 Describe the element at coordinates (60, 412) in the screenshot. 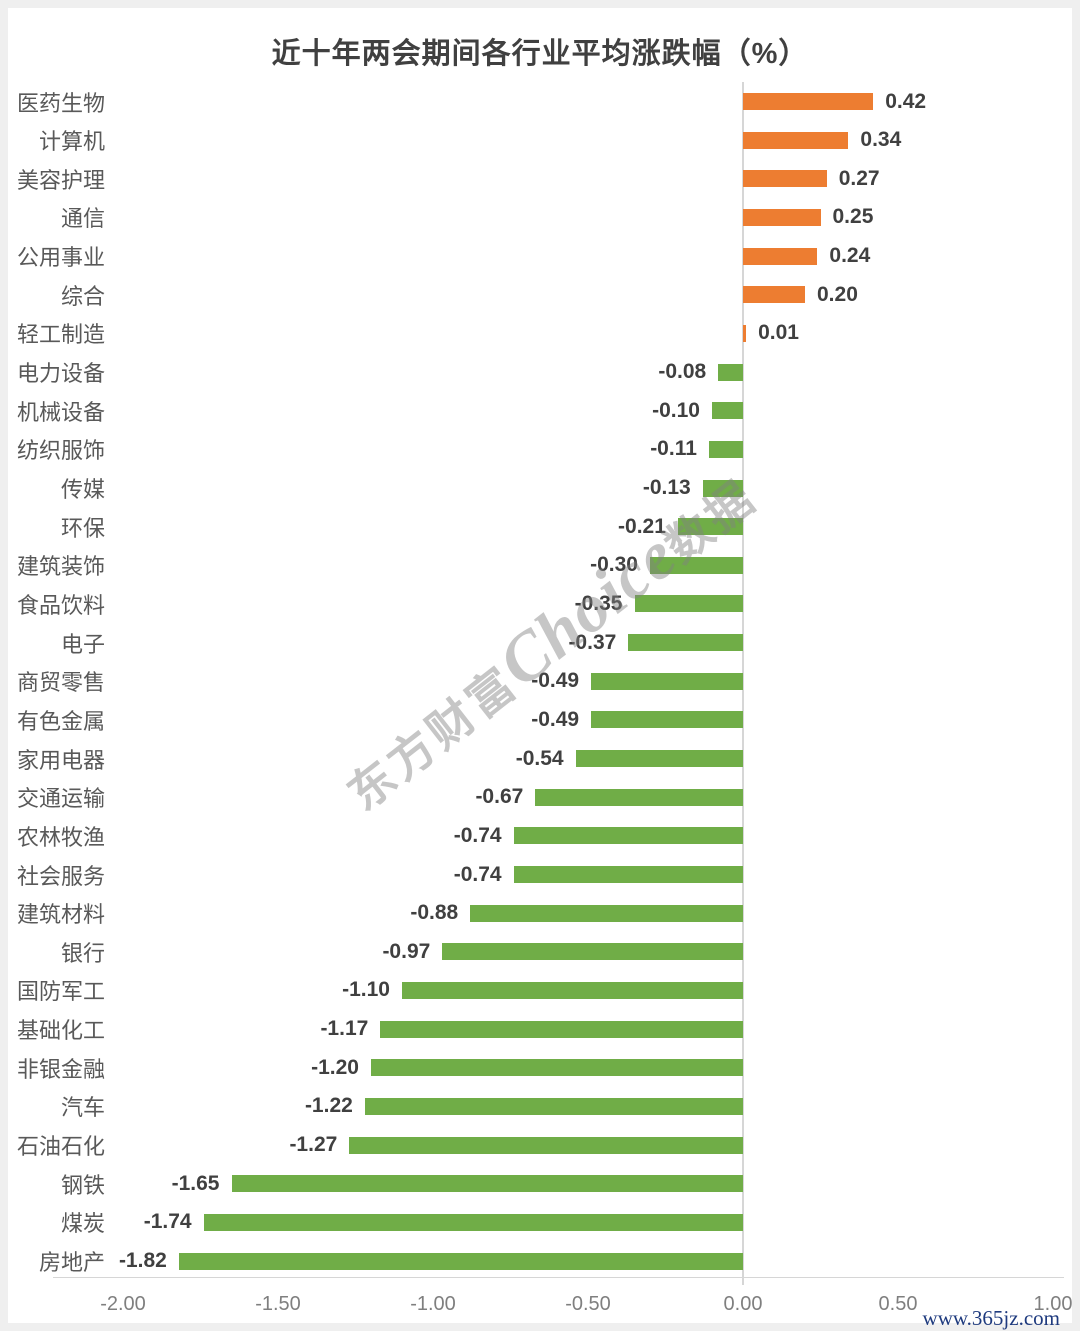

I see `category-label: 机械设备` at that location.